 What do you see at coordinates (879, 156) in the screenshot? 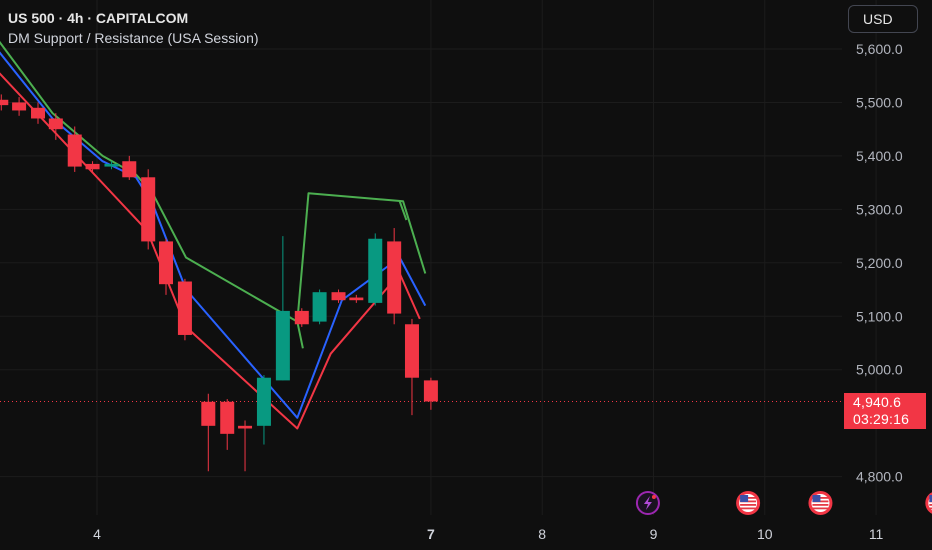
I see `price-tick-label: 5,400.0` at bounding box center [879, 156].